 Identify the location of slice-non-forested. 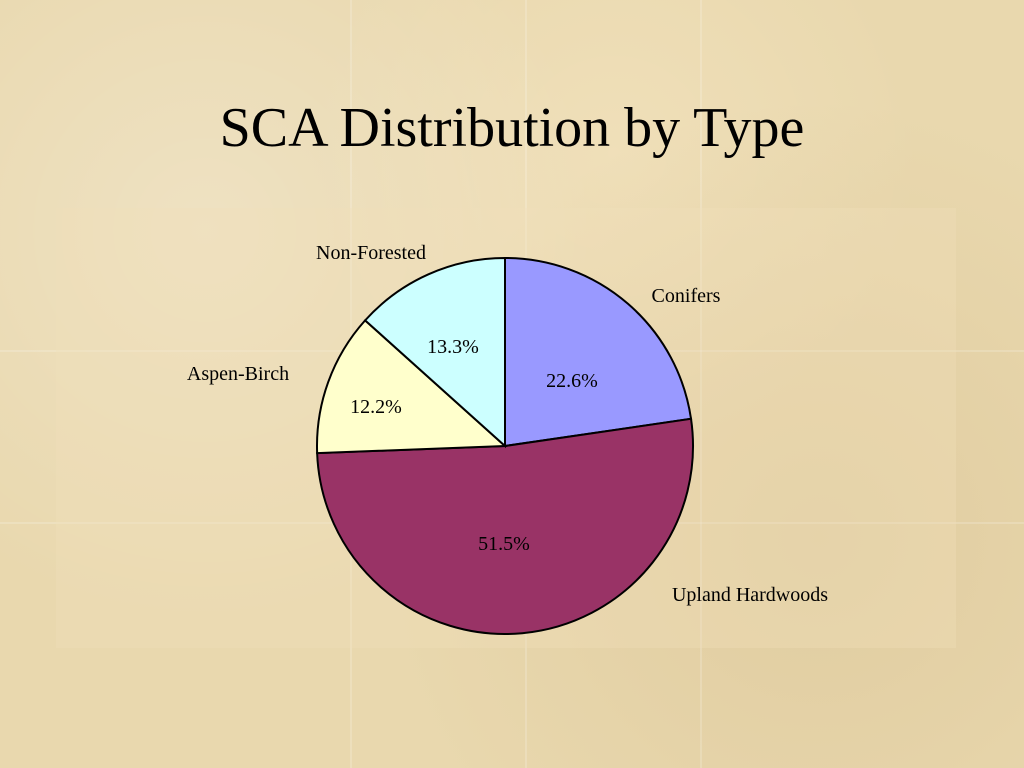
(434, 352).